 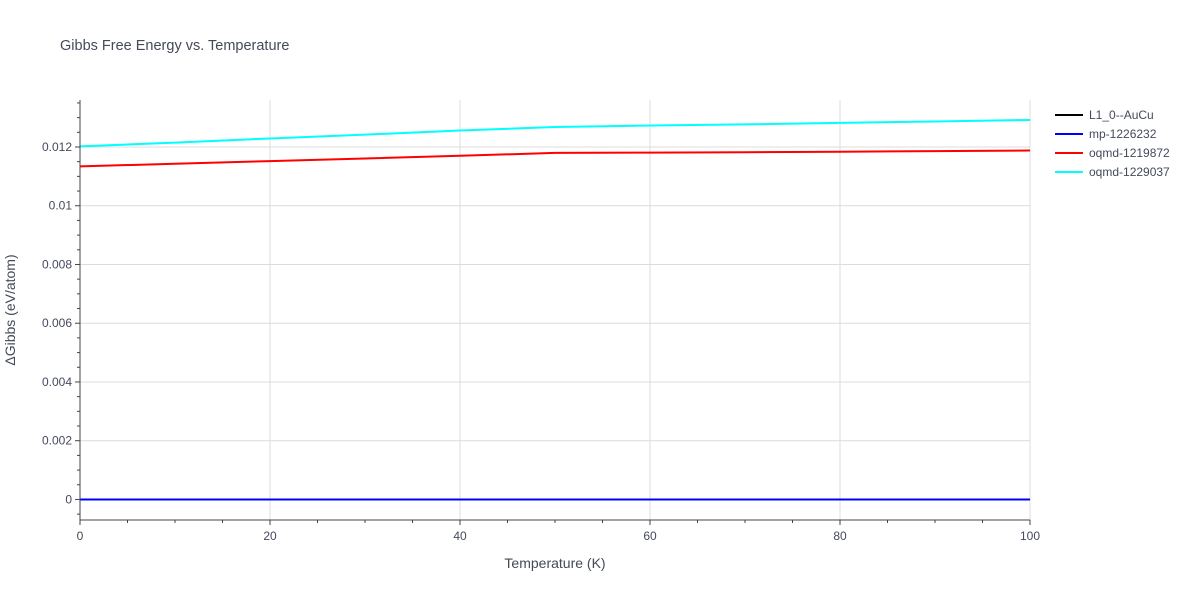 What do you see at coordinates (1129, 172) in the screenshot?
I see `legend-label: oqmd-1229037` at bounding box center [1129, 172].